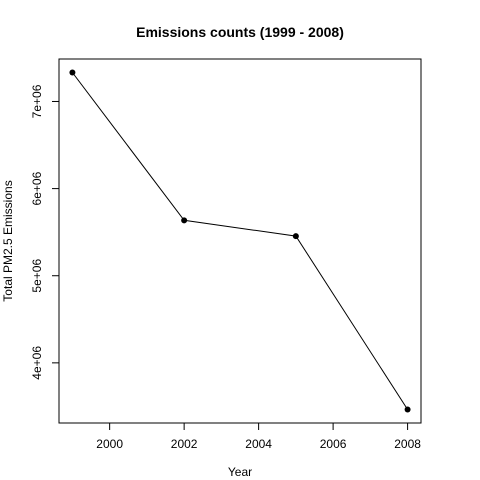  What do you see at coordinates (407, 444) in the screenshot?
I see `x-tick-label: 2008` at bounding box center [407, 444].